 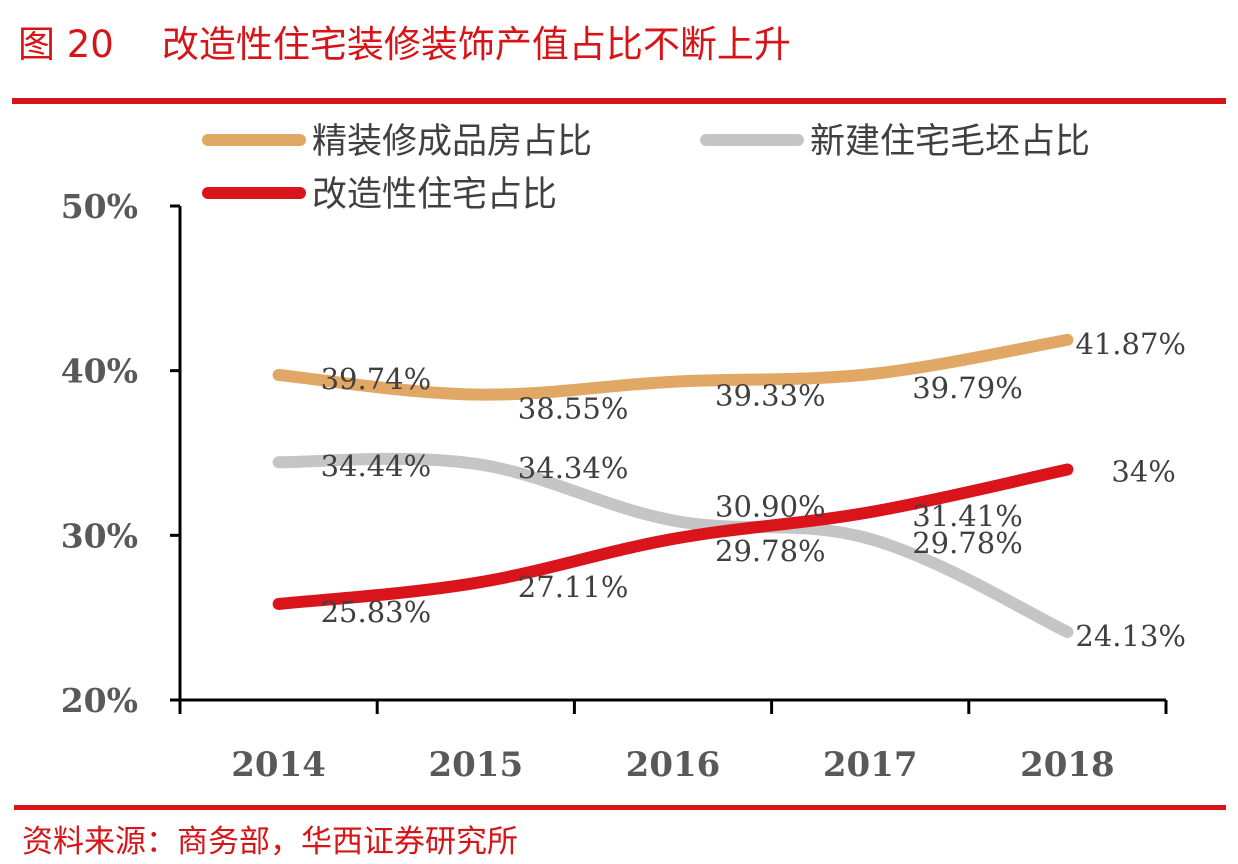 What do you see at coordinates (770, 507) in the screenshot?
I see `data-label: 30.90%` at bounding box center [770, 507].